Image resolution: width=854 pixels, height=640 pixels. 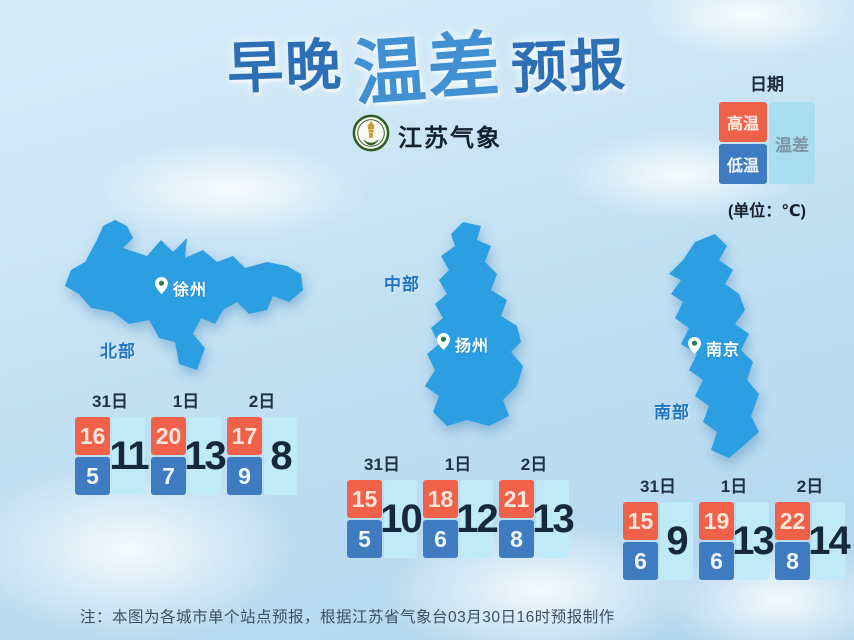 What do you see at coordinates (743, 122) in the screenshot?
I see `legend-high-swatch: 高温` at bounding box center [743, 122].